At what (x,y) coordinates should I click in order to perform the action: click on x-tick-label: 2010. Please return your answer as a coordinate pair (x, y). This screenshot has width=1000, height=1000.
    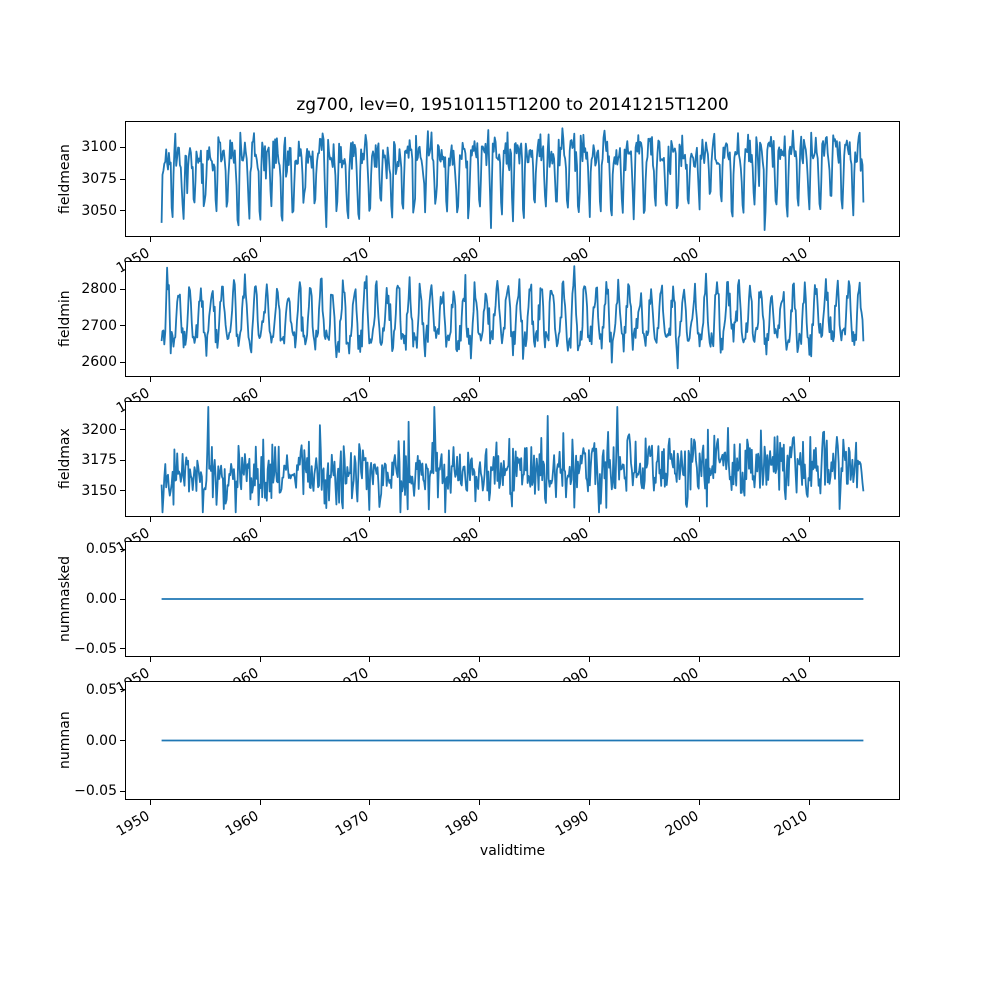
    Looking at the image, I should click on (791, 824).